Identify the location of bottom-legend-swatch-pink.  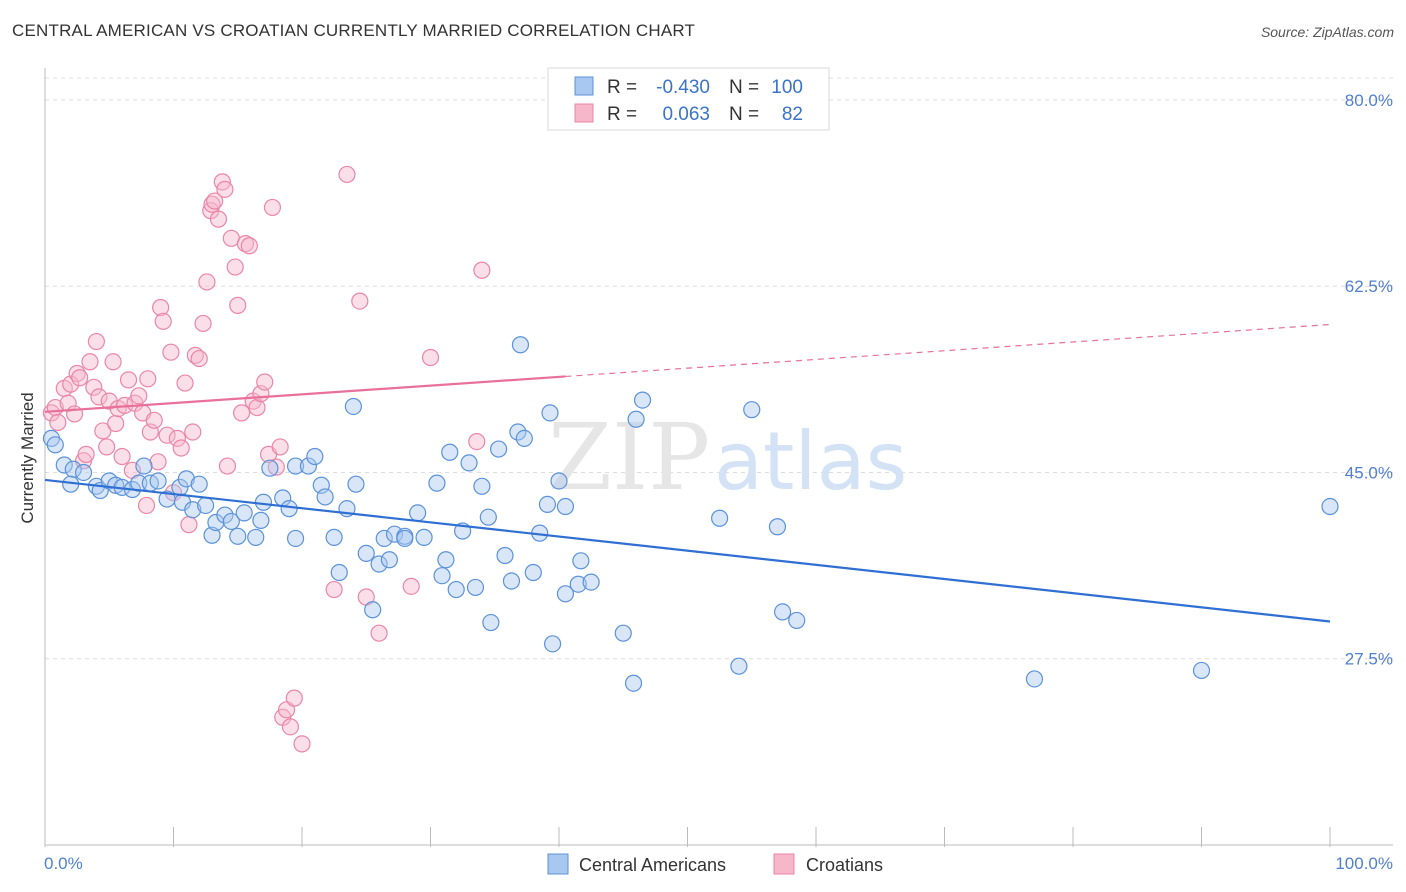
(784, 864).